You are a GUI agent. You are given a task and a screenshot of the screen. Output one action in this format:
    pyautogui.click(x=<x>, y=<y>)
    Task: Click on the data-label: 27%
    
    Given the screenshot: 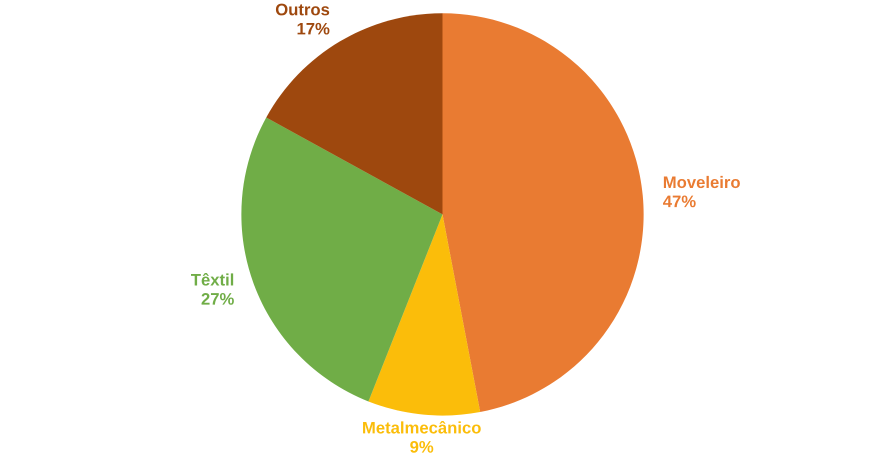 What is the action you would take?
    pyautogui.click(x=218, y=298)
    